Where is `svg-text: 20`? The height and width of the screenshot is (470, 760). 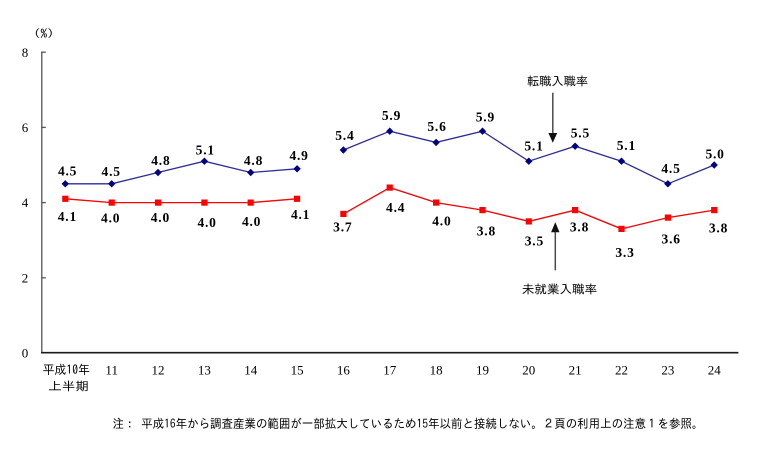
svg-text: 20 is located at coordinates (528, 369).